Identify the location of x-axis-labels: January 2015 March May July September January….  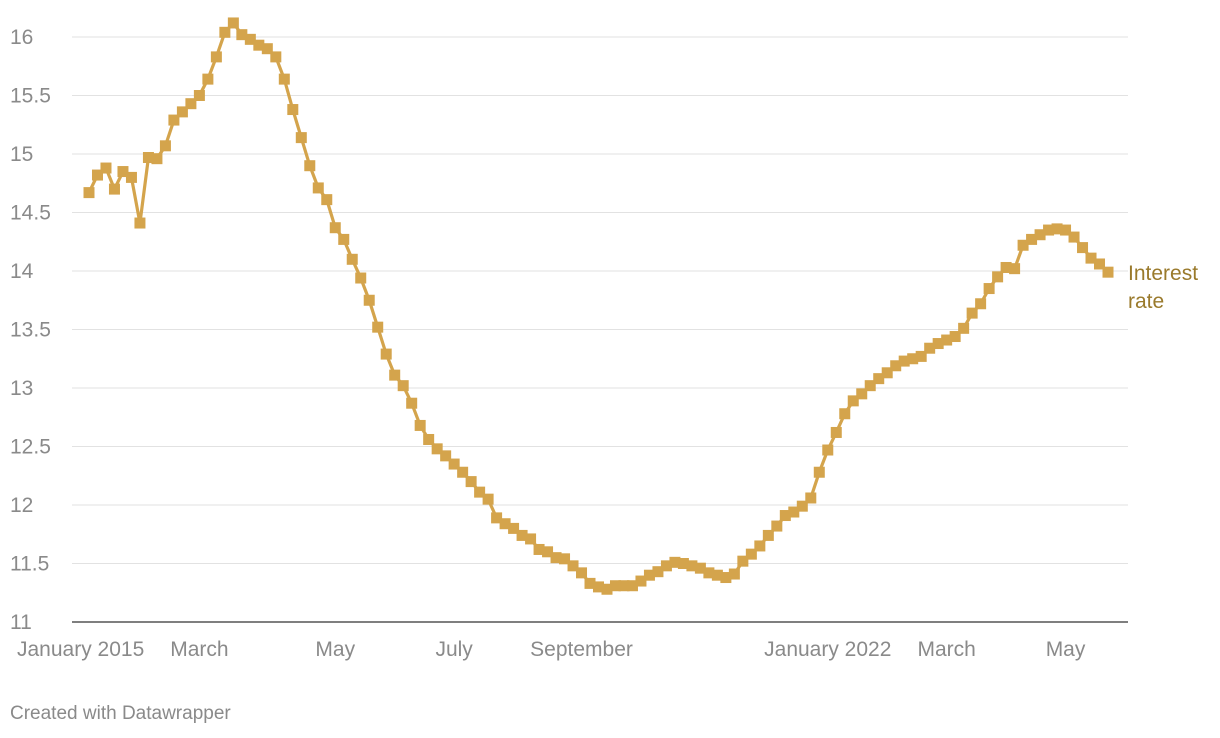
(551, 649).